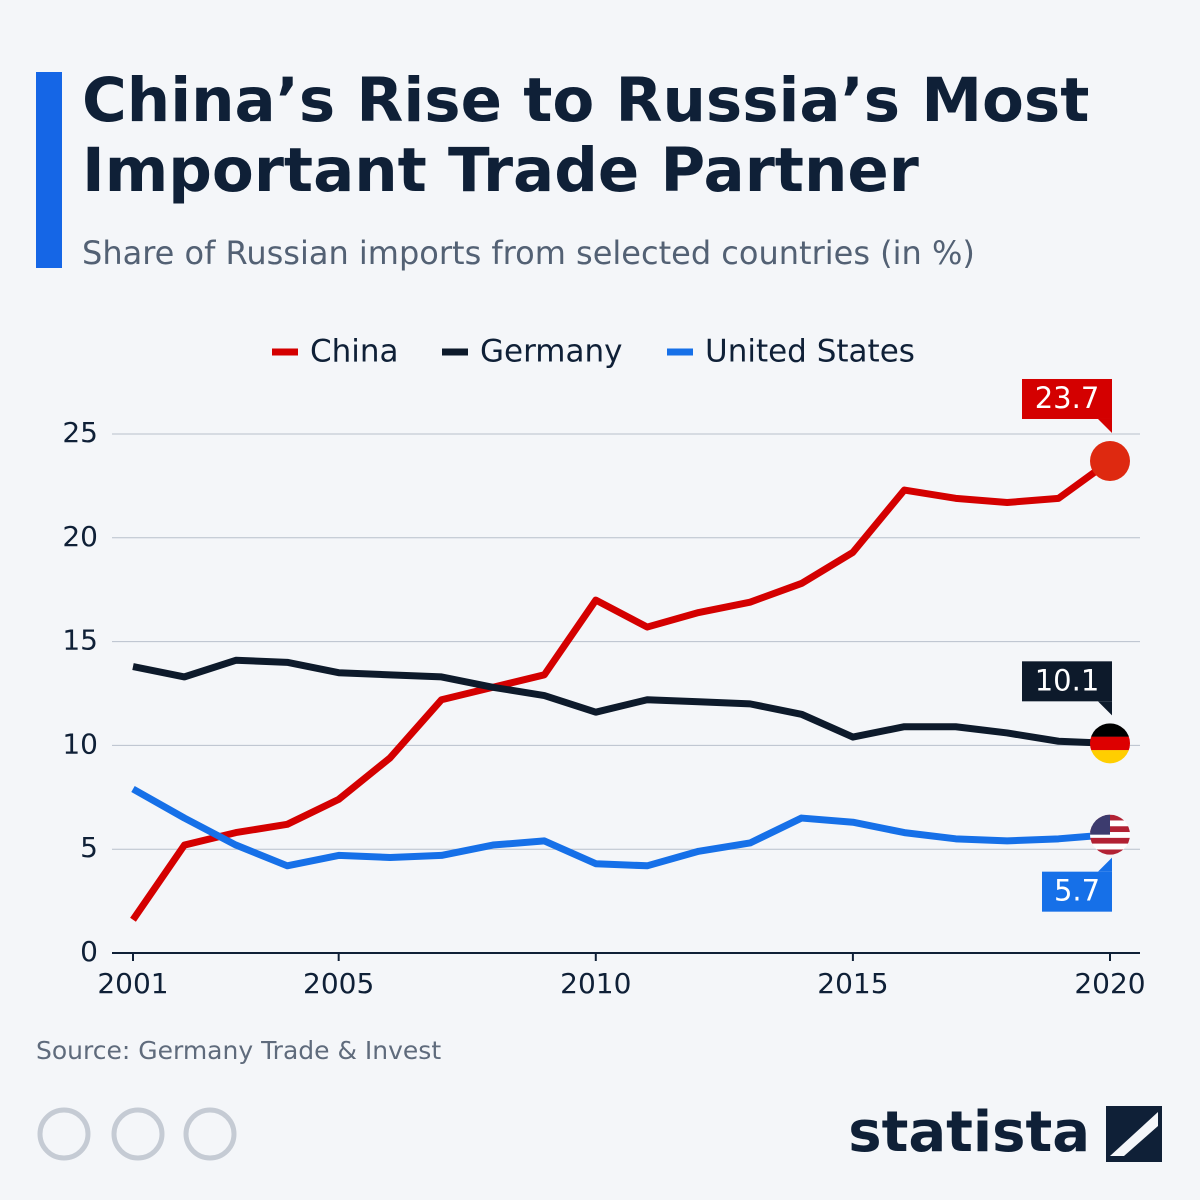 This screenshot has height=1200, width=1200. I want to click on x-tick-label: 2020, so click(1109, 983).